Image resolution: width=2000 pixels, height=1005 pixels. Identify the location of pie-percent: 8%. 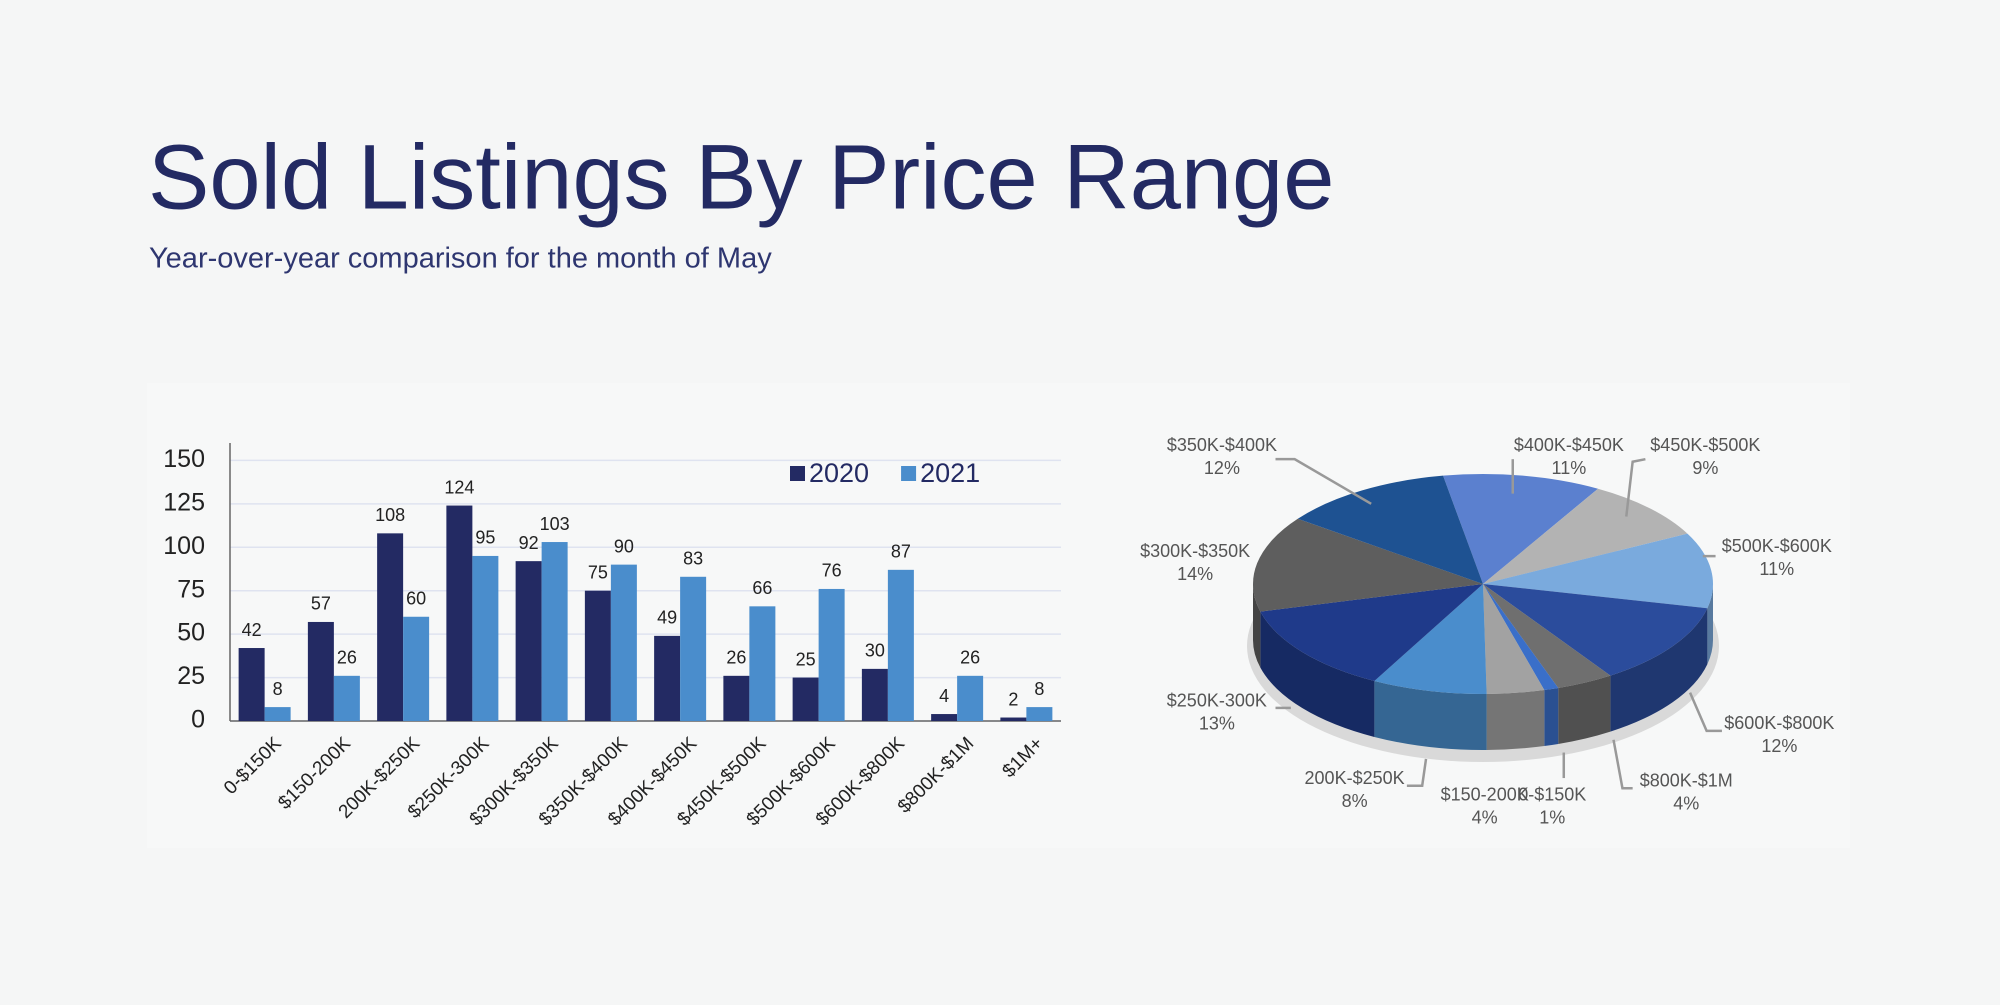
(1355, 801).